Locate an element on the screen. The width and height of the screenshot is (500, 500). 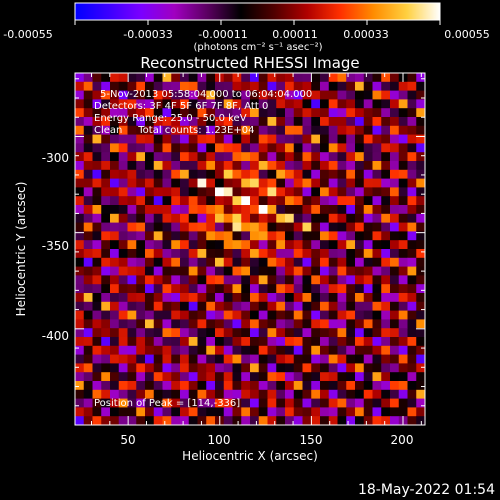
y-axis-label: Heliocentric Y (arcsec) is located at coordinates (21, 249).